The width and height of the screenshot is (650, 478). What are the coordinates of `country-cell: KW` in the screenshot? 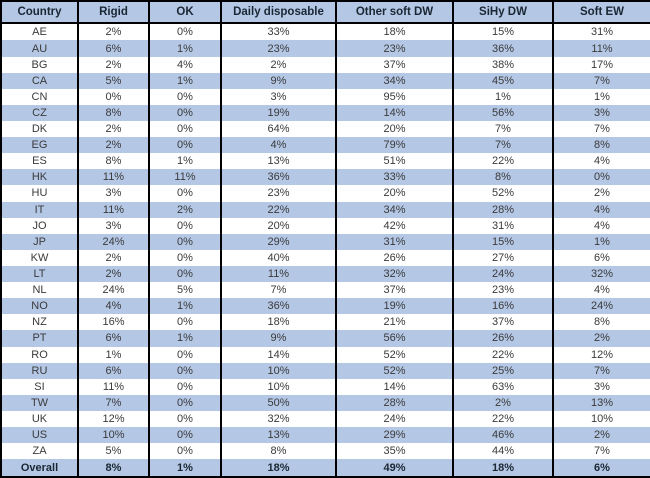 It's located at (39, 257).